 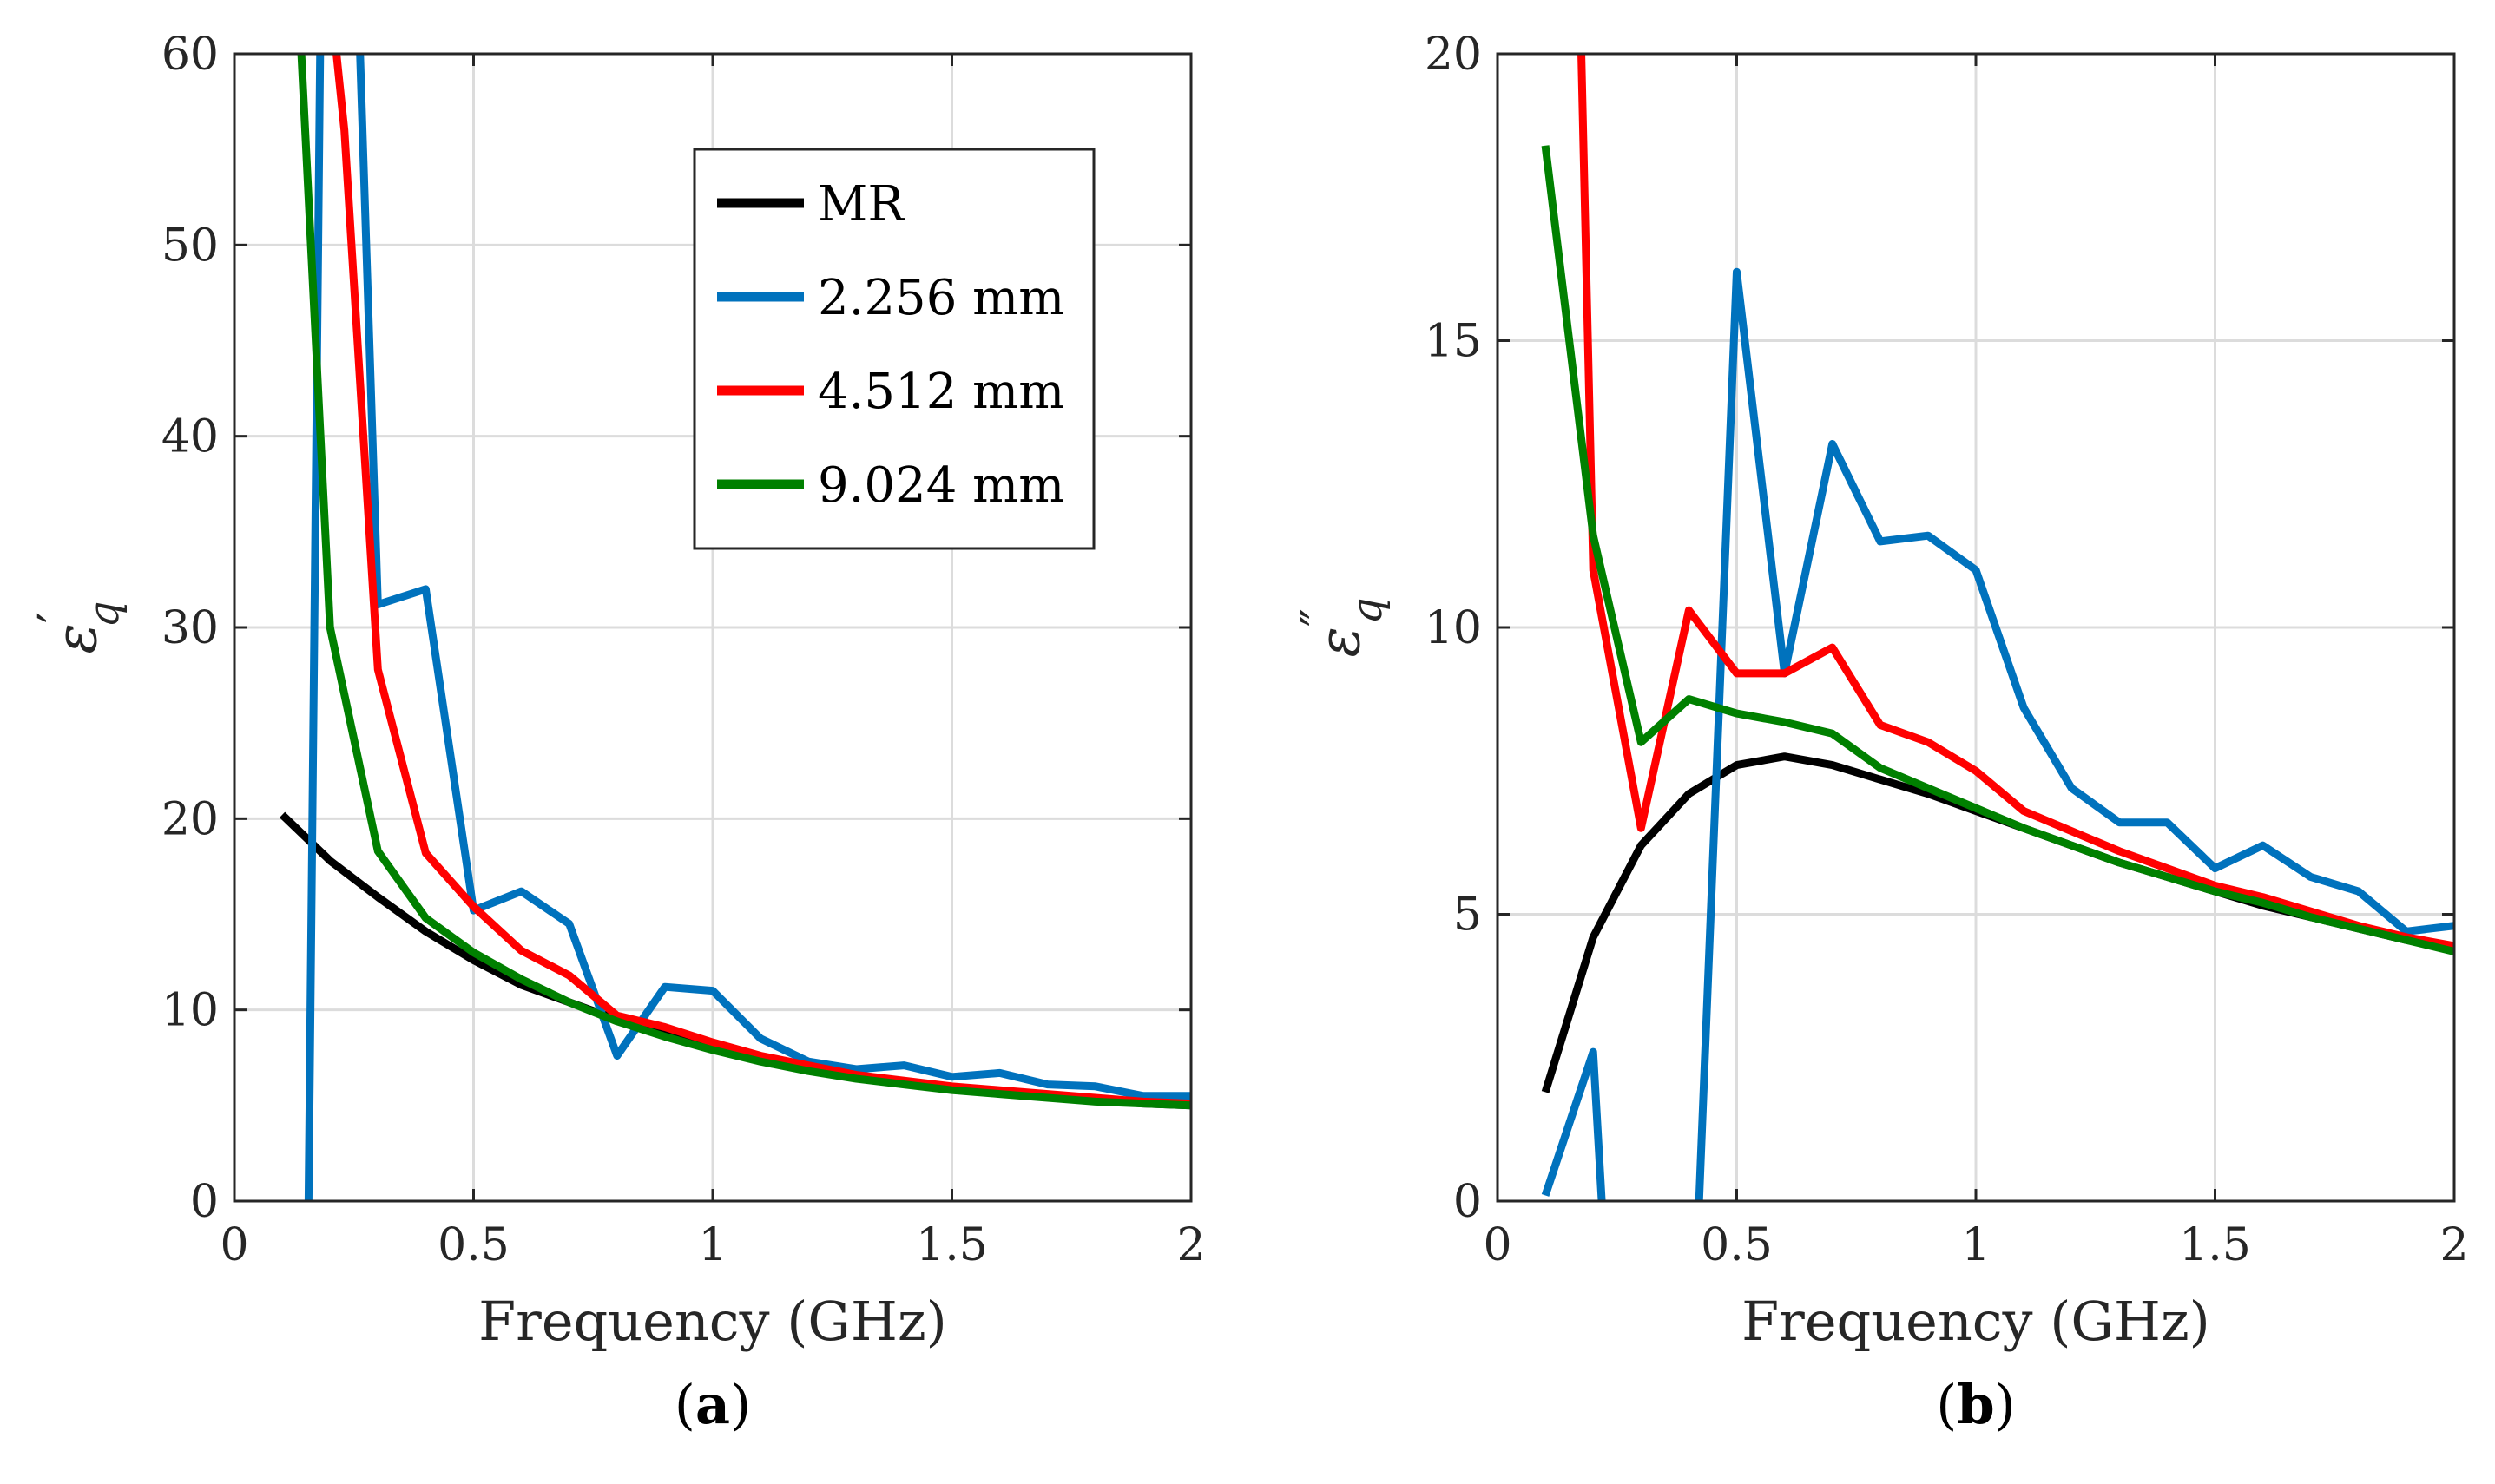 What do you see at coordinates (1320, 617) in the screenshot?
I see `y-axis-label-prime: ″` at bounding box center [1320, 617].